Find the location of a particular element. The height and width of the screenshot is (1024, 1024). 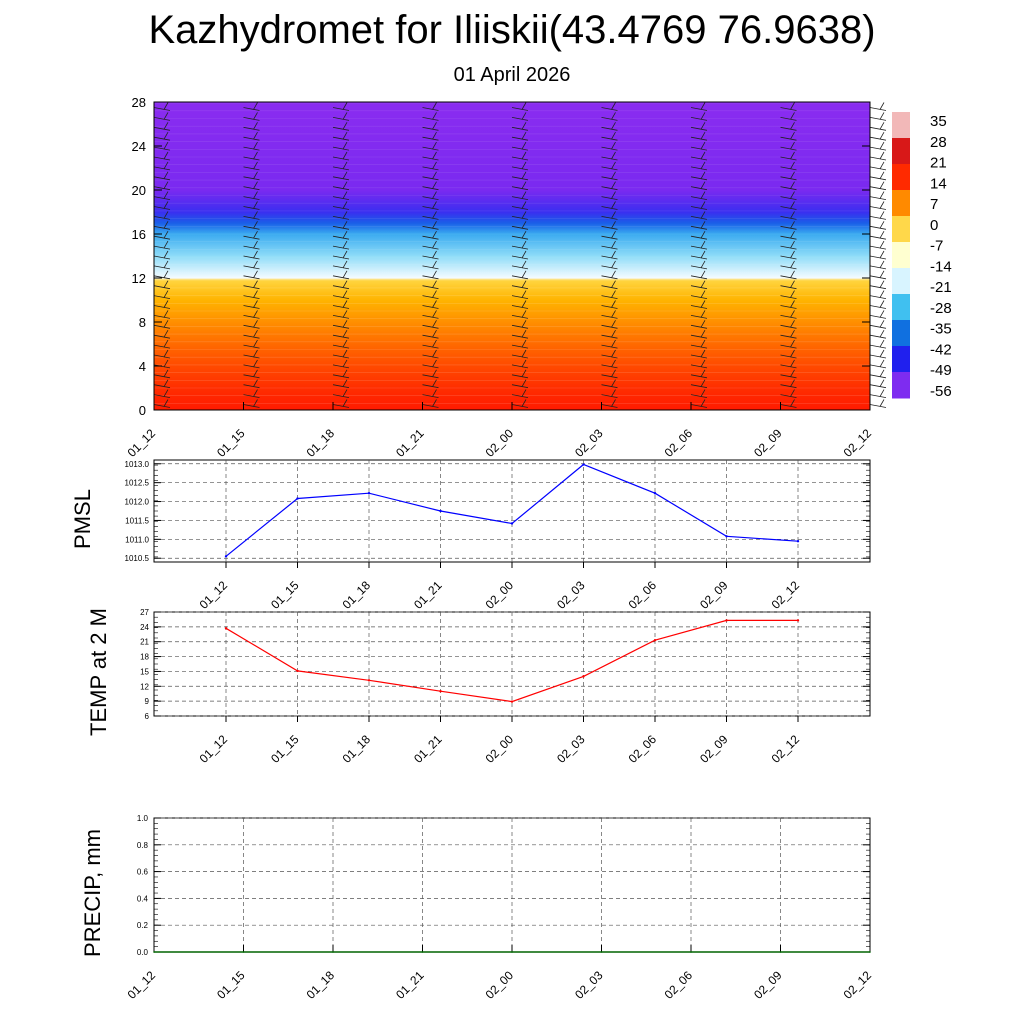

y-tick-label: 1011.0 is located at coordinates (137, 539).